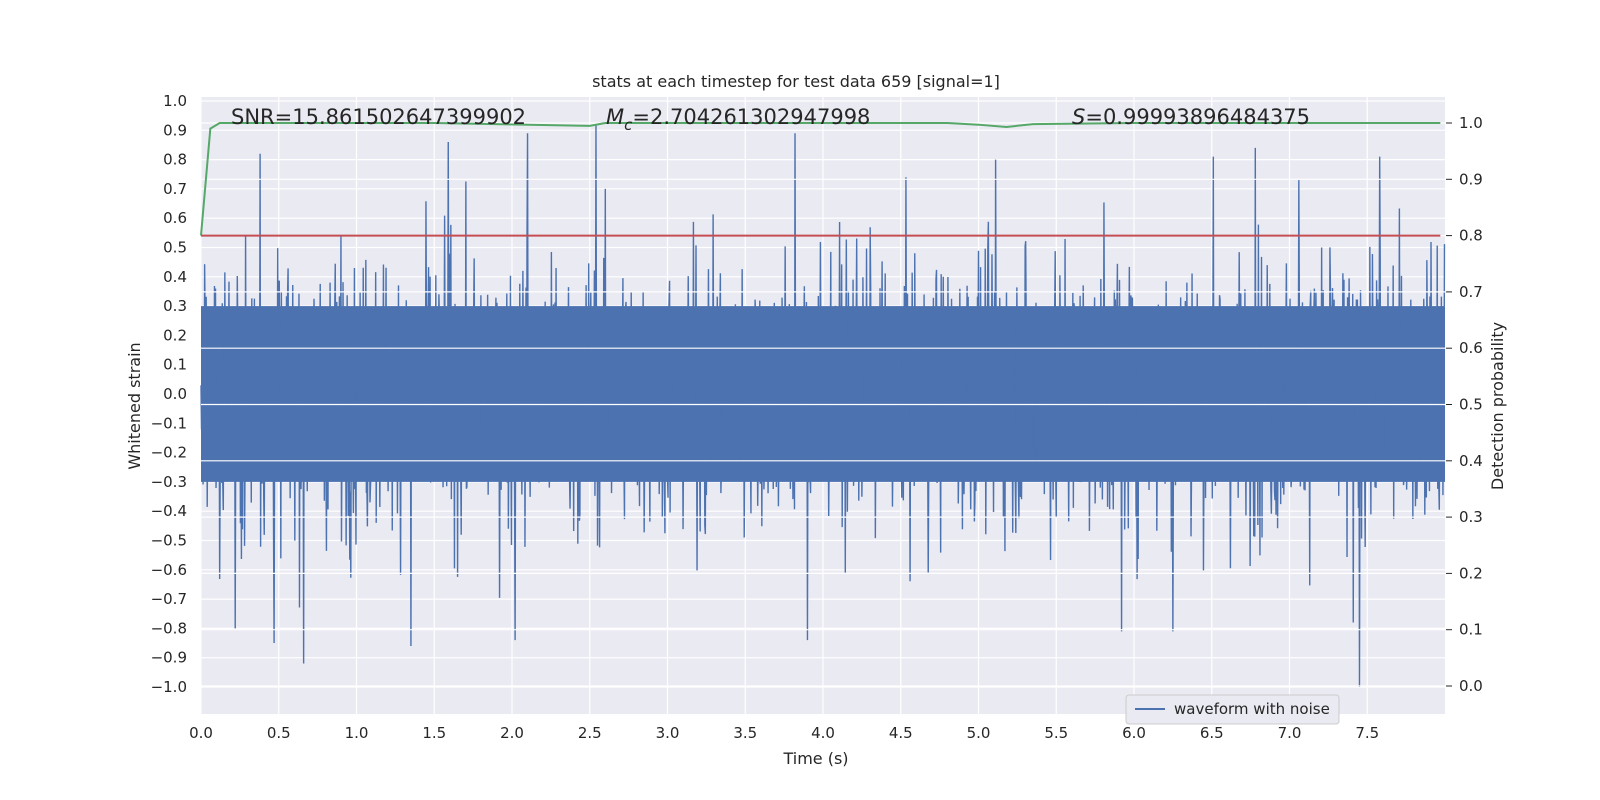 The height and width of the screenshot is (800, 1600). Describe the element at coordinates (175, 101) in the screenshot. I see `y-left-tick-label: 1.0` at that location.